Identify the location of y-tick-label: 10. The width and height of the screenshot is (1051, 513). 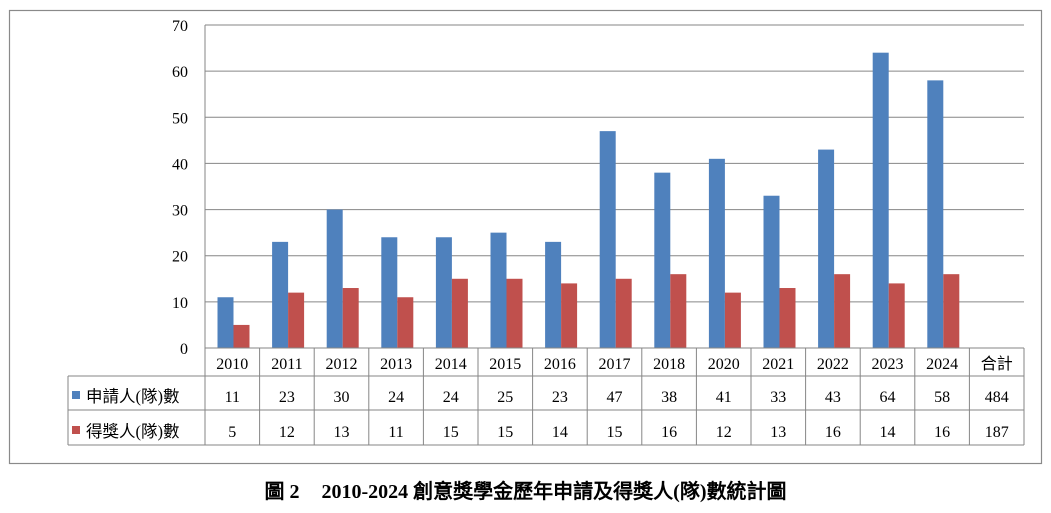
(180, 303).